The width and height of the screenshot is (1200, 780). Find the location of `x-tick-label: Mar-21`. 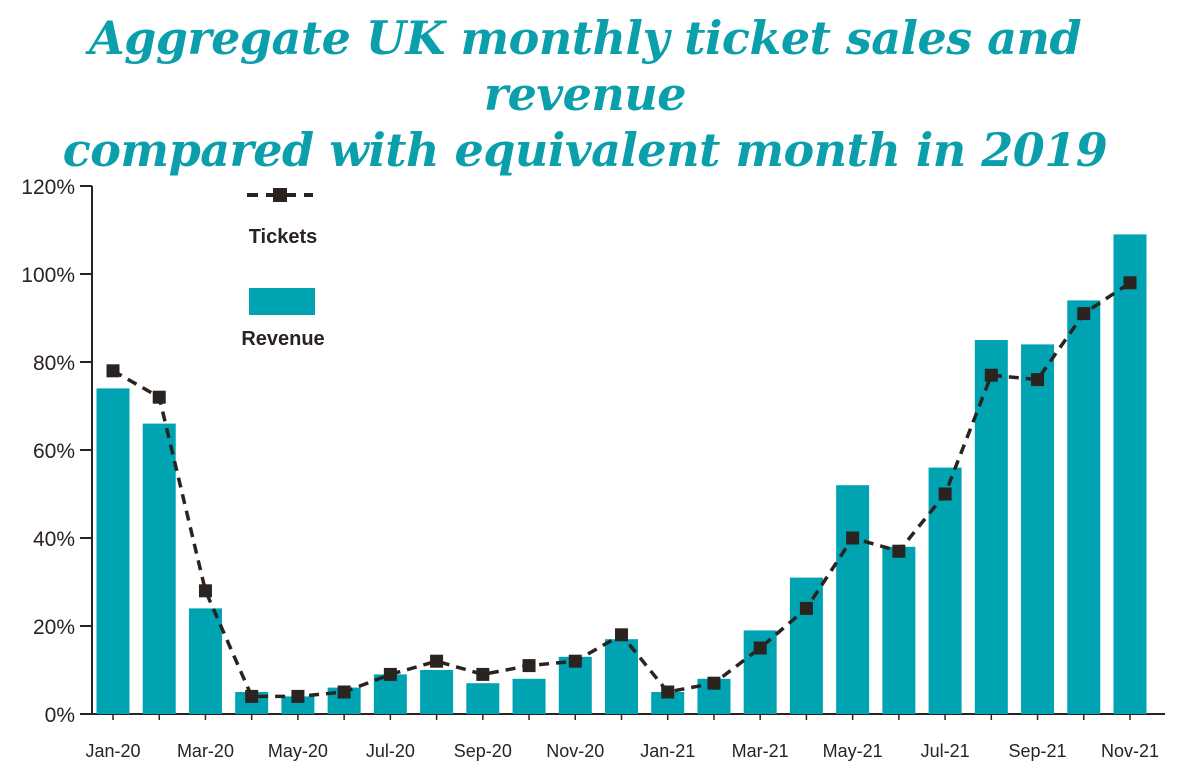

x-tick-label: Mar-21 is located at coordinates (760, 751).